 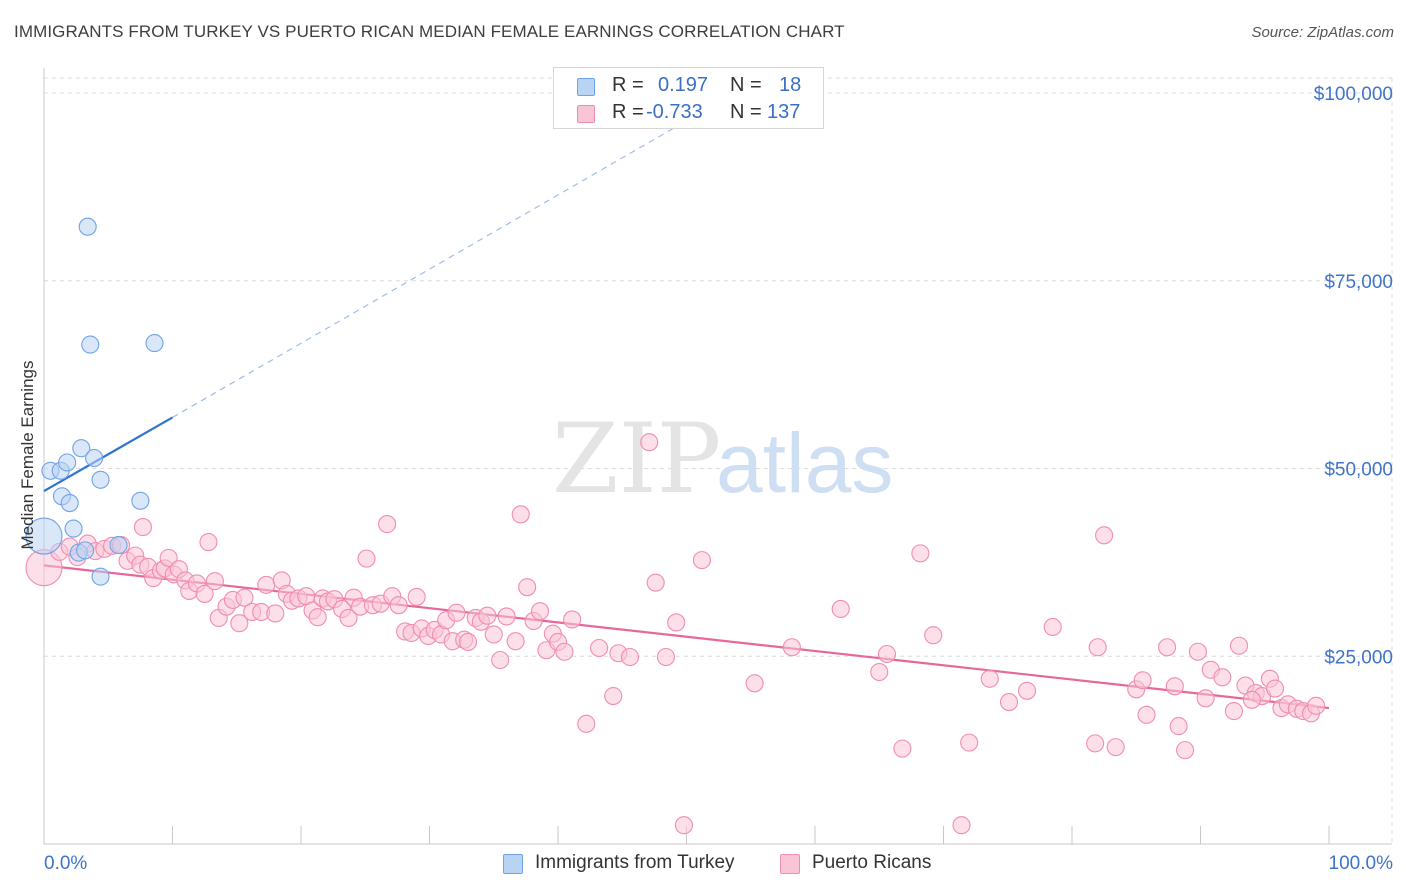 What do you see at coordinates (27, 455) in the screenshot?
I see `y-axis-label: Median Female Earnings` at bounding box center [27, 455].